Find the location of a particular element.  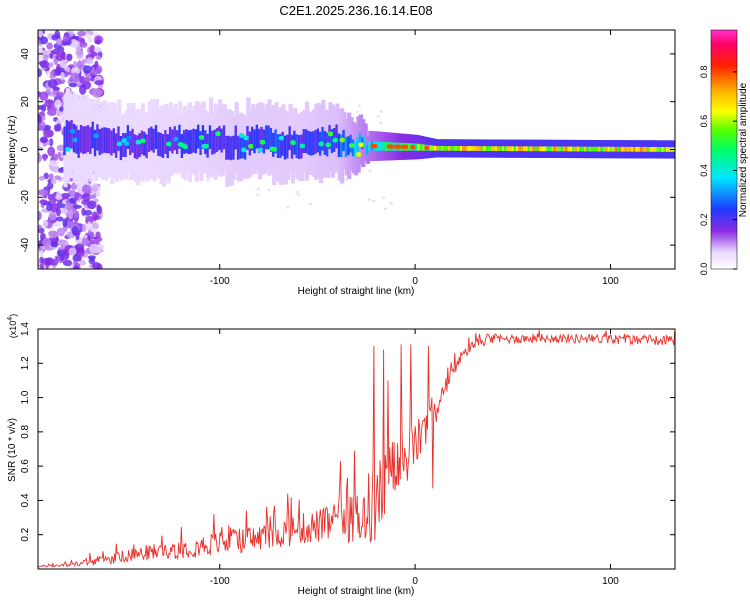

snr-xtick-label: -100 is located at coordinates (220, 581).